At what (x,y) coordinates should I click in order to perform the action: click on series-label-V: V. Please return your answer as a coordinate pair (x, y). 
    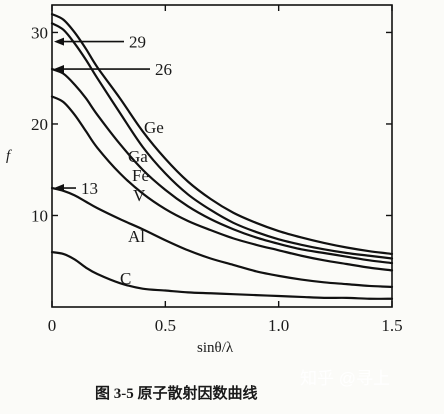
    Looking at the image, I should click on (139, 195).